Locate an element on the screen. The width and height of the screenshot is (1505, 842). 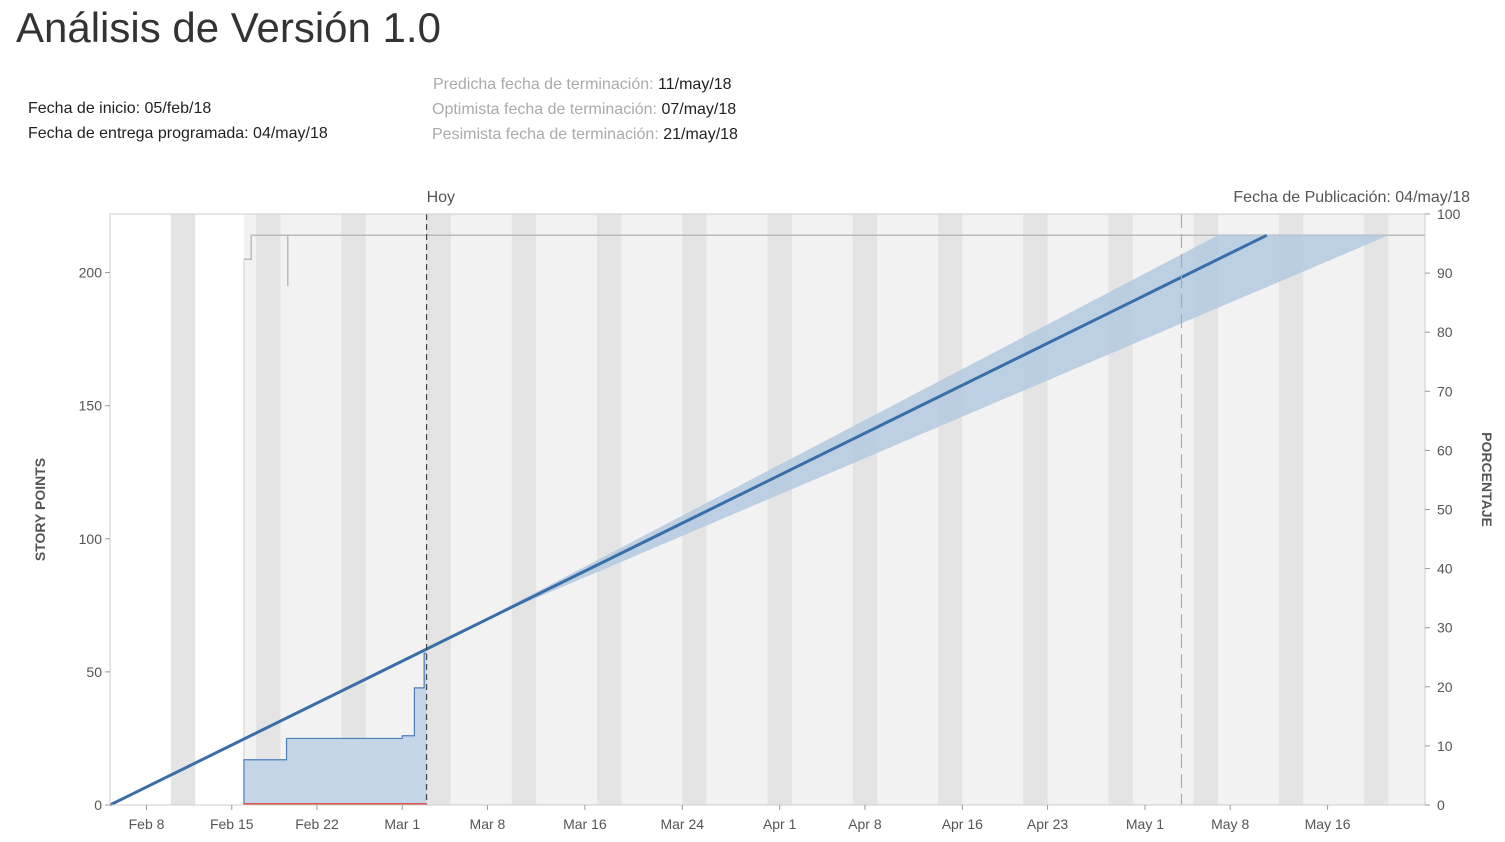
optimistic-date-label: Optimista fecha de terminación: is located at coordinates (544, 109).